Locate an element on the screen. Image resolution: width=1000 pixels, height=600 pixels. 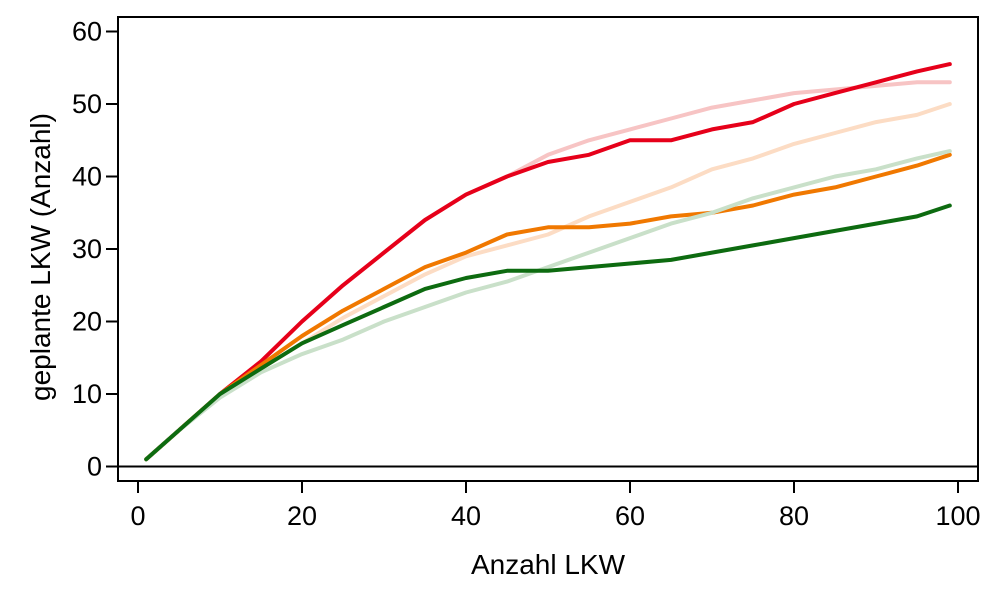
x-tick-label: 40 is located at coordinates (466, 516).